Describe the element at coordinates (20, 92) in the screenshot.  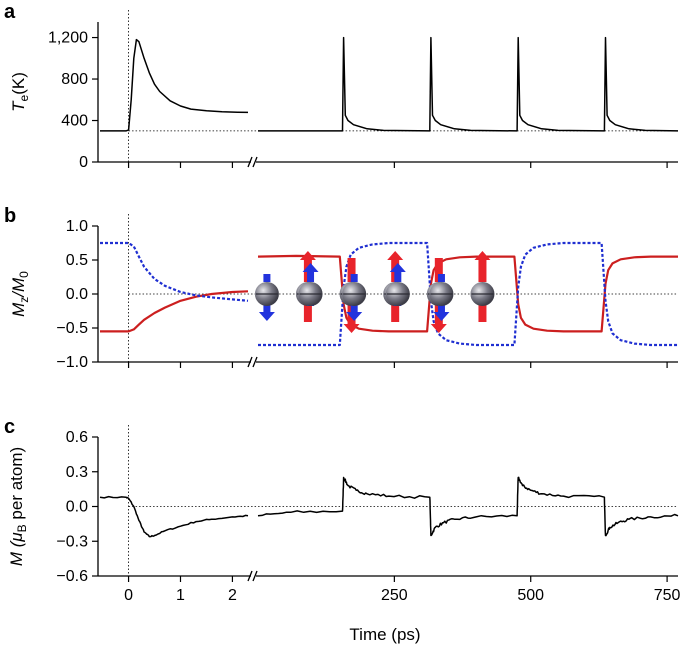
I see `y-axis-title: Te(K)` at that location.